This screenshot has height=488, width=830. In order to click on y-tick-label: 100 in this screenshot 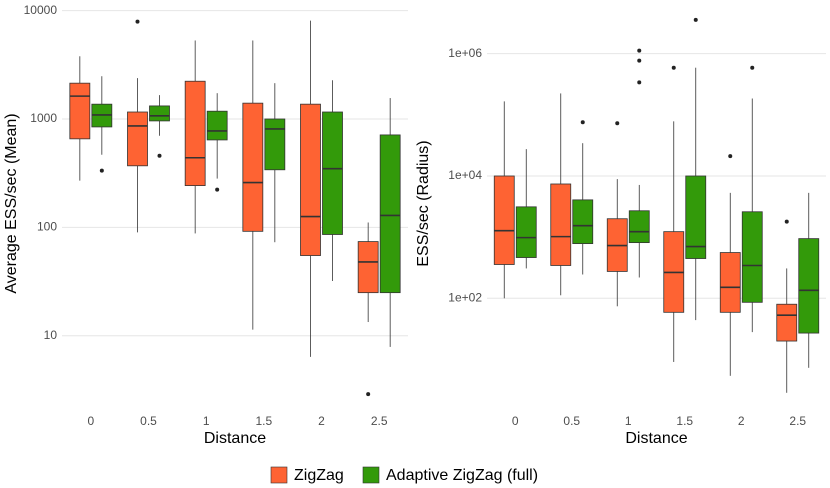, I will do `click(47, 227)`.